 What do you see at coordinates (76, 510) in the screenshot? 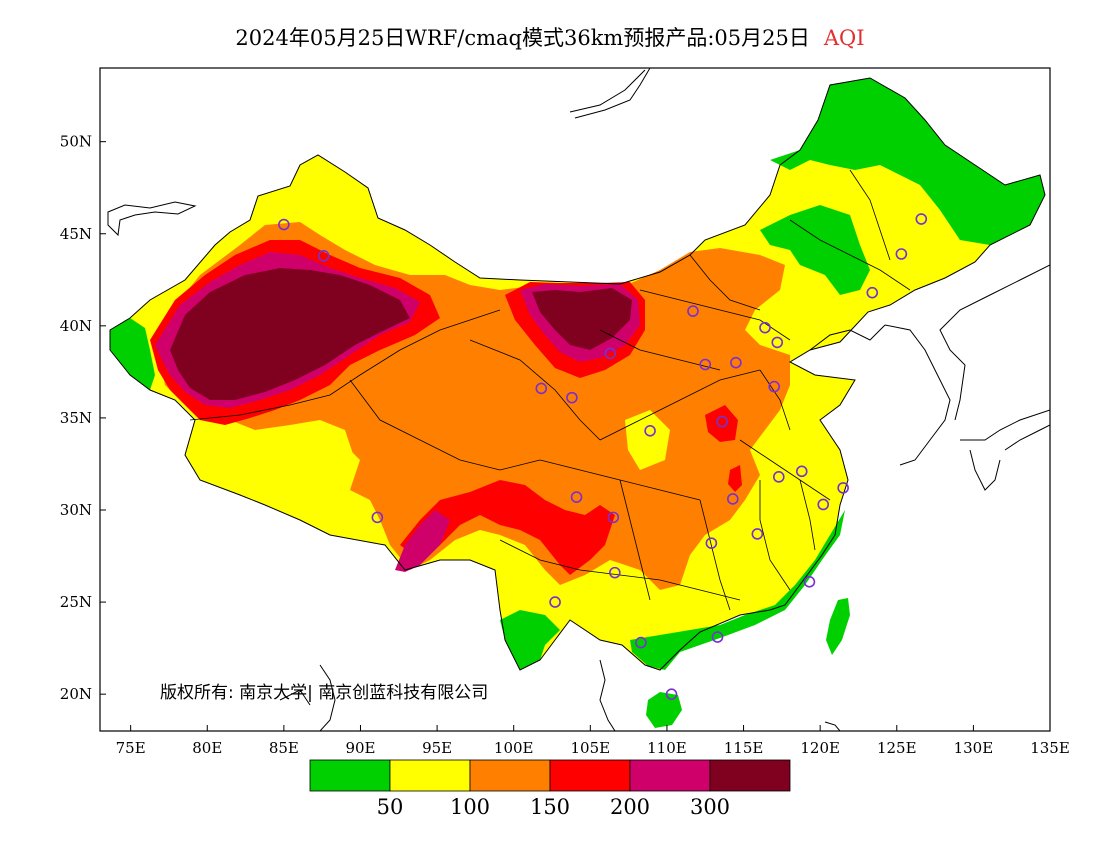
I see `lat-label: 30N` at bounding box center [76, 510].